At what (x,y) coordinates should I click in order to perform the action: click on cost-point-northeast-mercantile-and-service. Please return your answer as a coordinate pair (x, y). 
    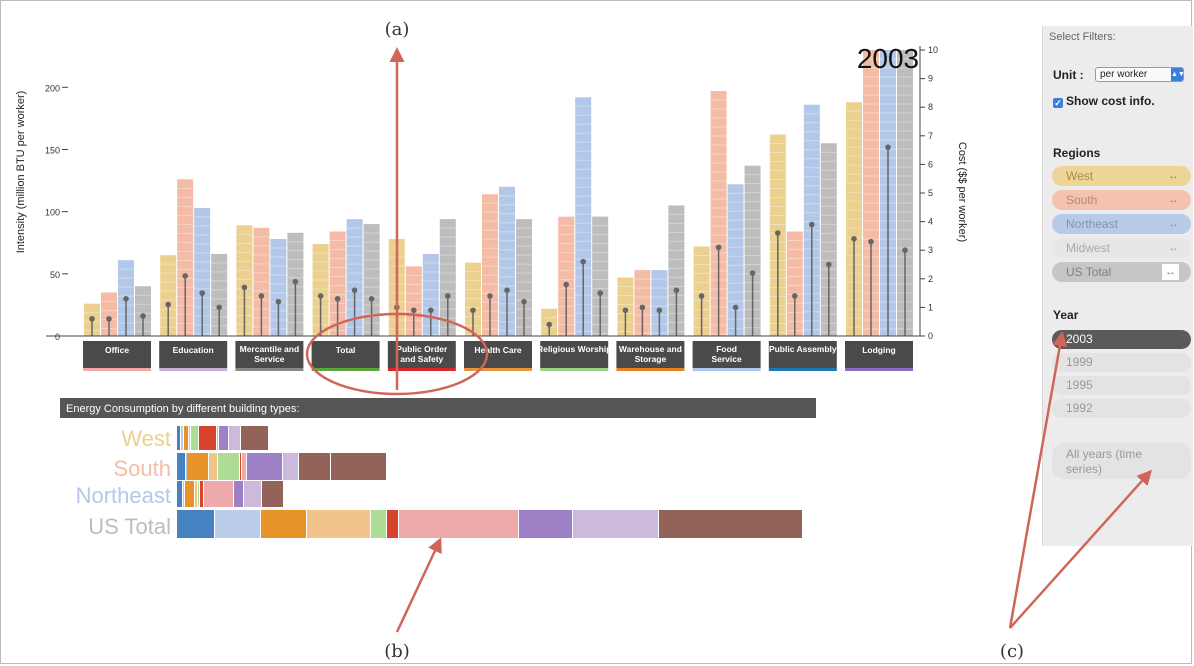
    Looking at the image, I should click on (278, 301).